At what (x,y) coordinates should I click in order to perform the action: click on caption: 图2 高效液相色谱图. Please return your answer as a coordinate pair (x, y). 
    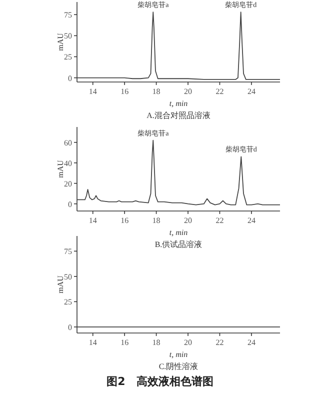
    Looking at the image, I should click on (160, 381).